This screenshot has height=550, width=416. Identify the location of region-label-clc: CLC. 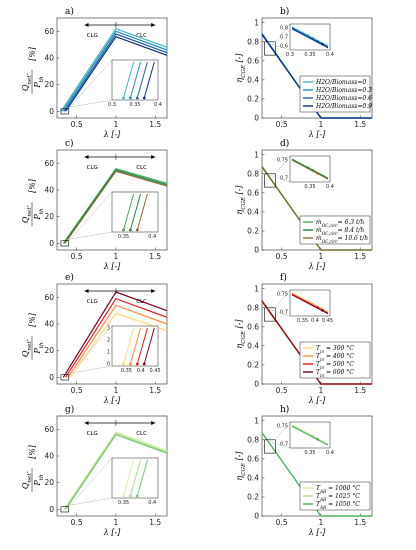
(141, 434).